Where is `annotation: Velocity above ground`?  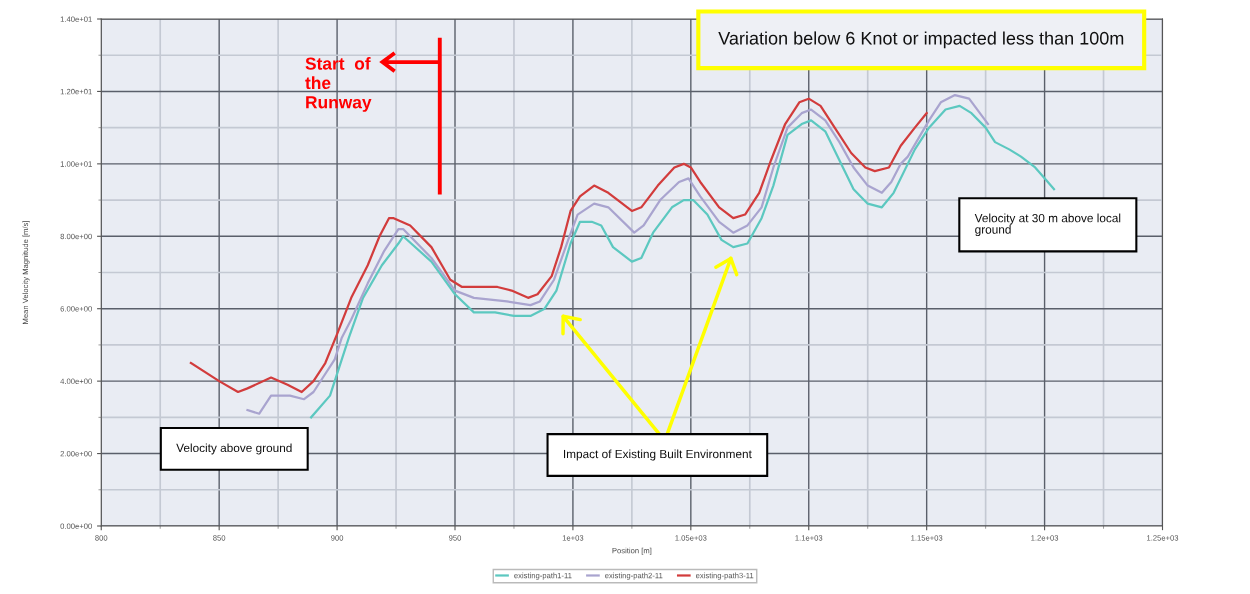
annotation: Velocity above ground is located at coordinates (234, 449).